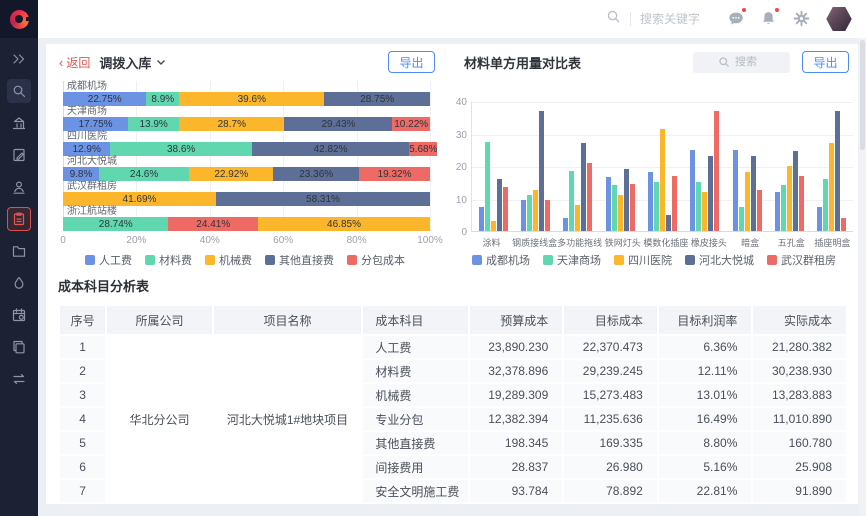 This screenshot has height=516, width=866. Describe the element at coordinates (316, 174) in the screenshot. I see `bar-segment: 23.36%` at that location.